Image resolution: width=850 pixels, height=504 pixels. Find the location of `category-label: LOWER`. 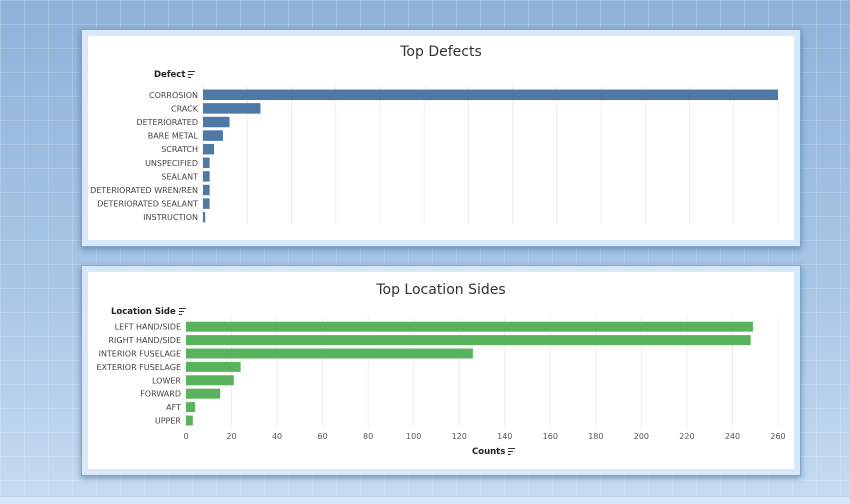

category-label: LOWER is located at coordinates (166, 380).